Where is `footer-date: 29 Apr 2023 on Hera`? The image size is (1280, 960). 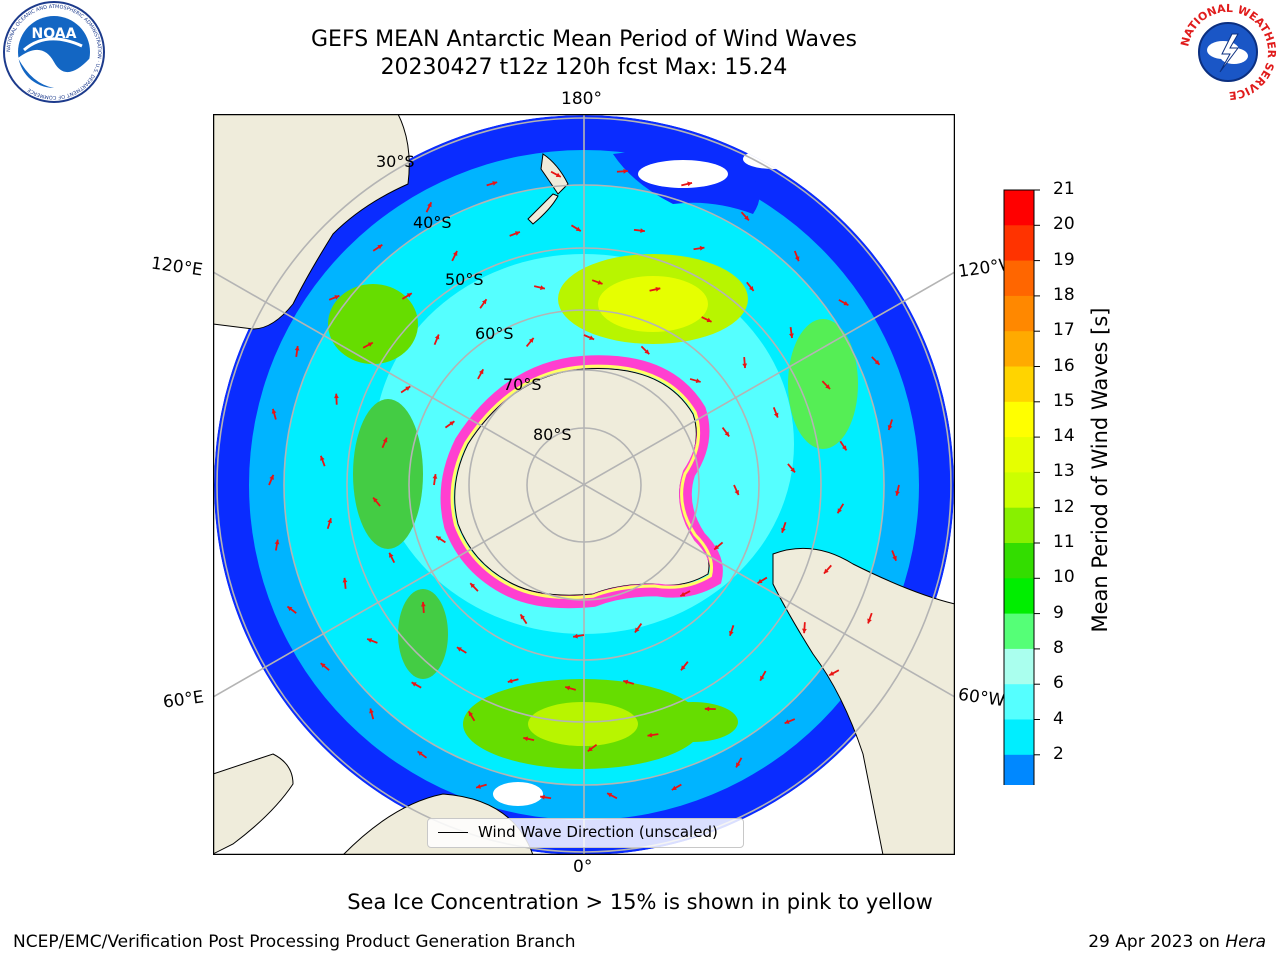 footer-date: 29 Apr 2023 on Hera is located at coordinates (1177, 942).